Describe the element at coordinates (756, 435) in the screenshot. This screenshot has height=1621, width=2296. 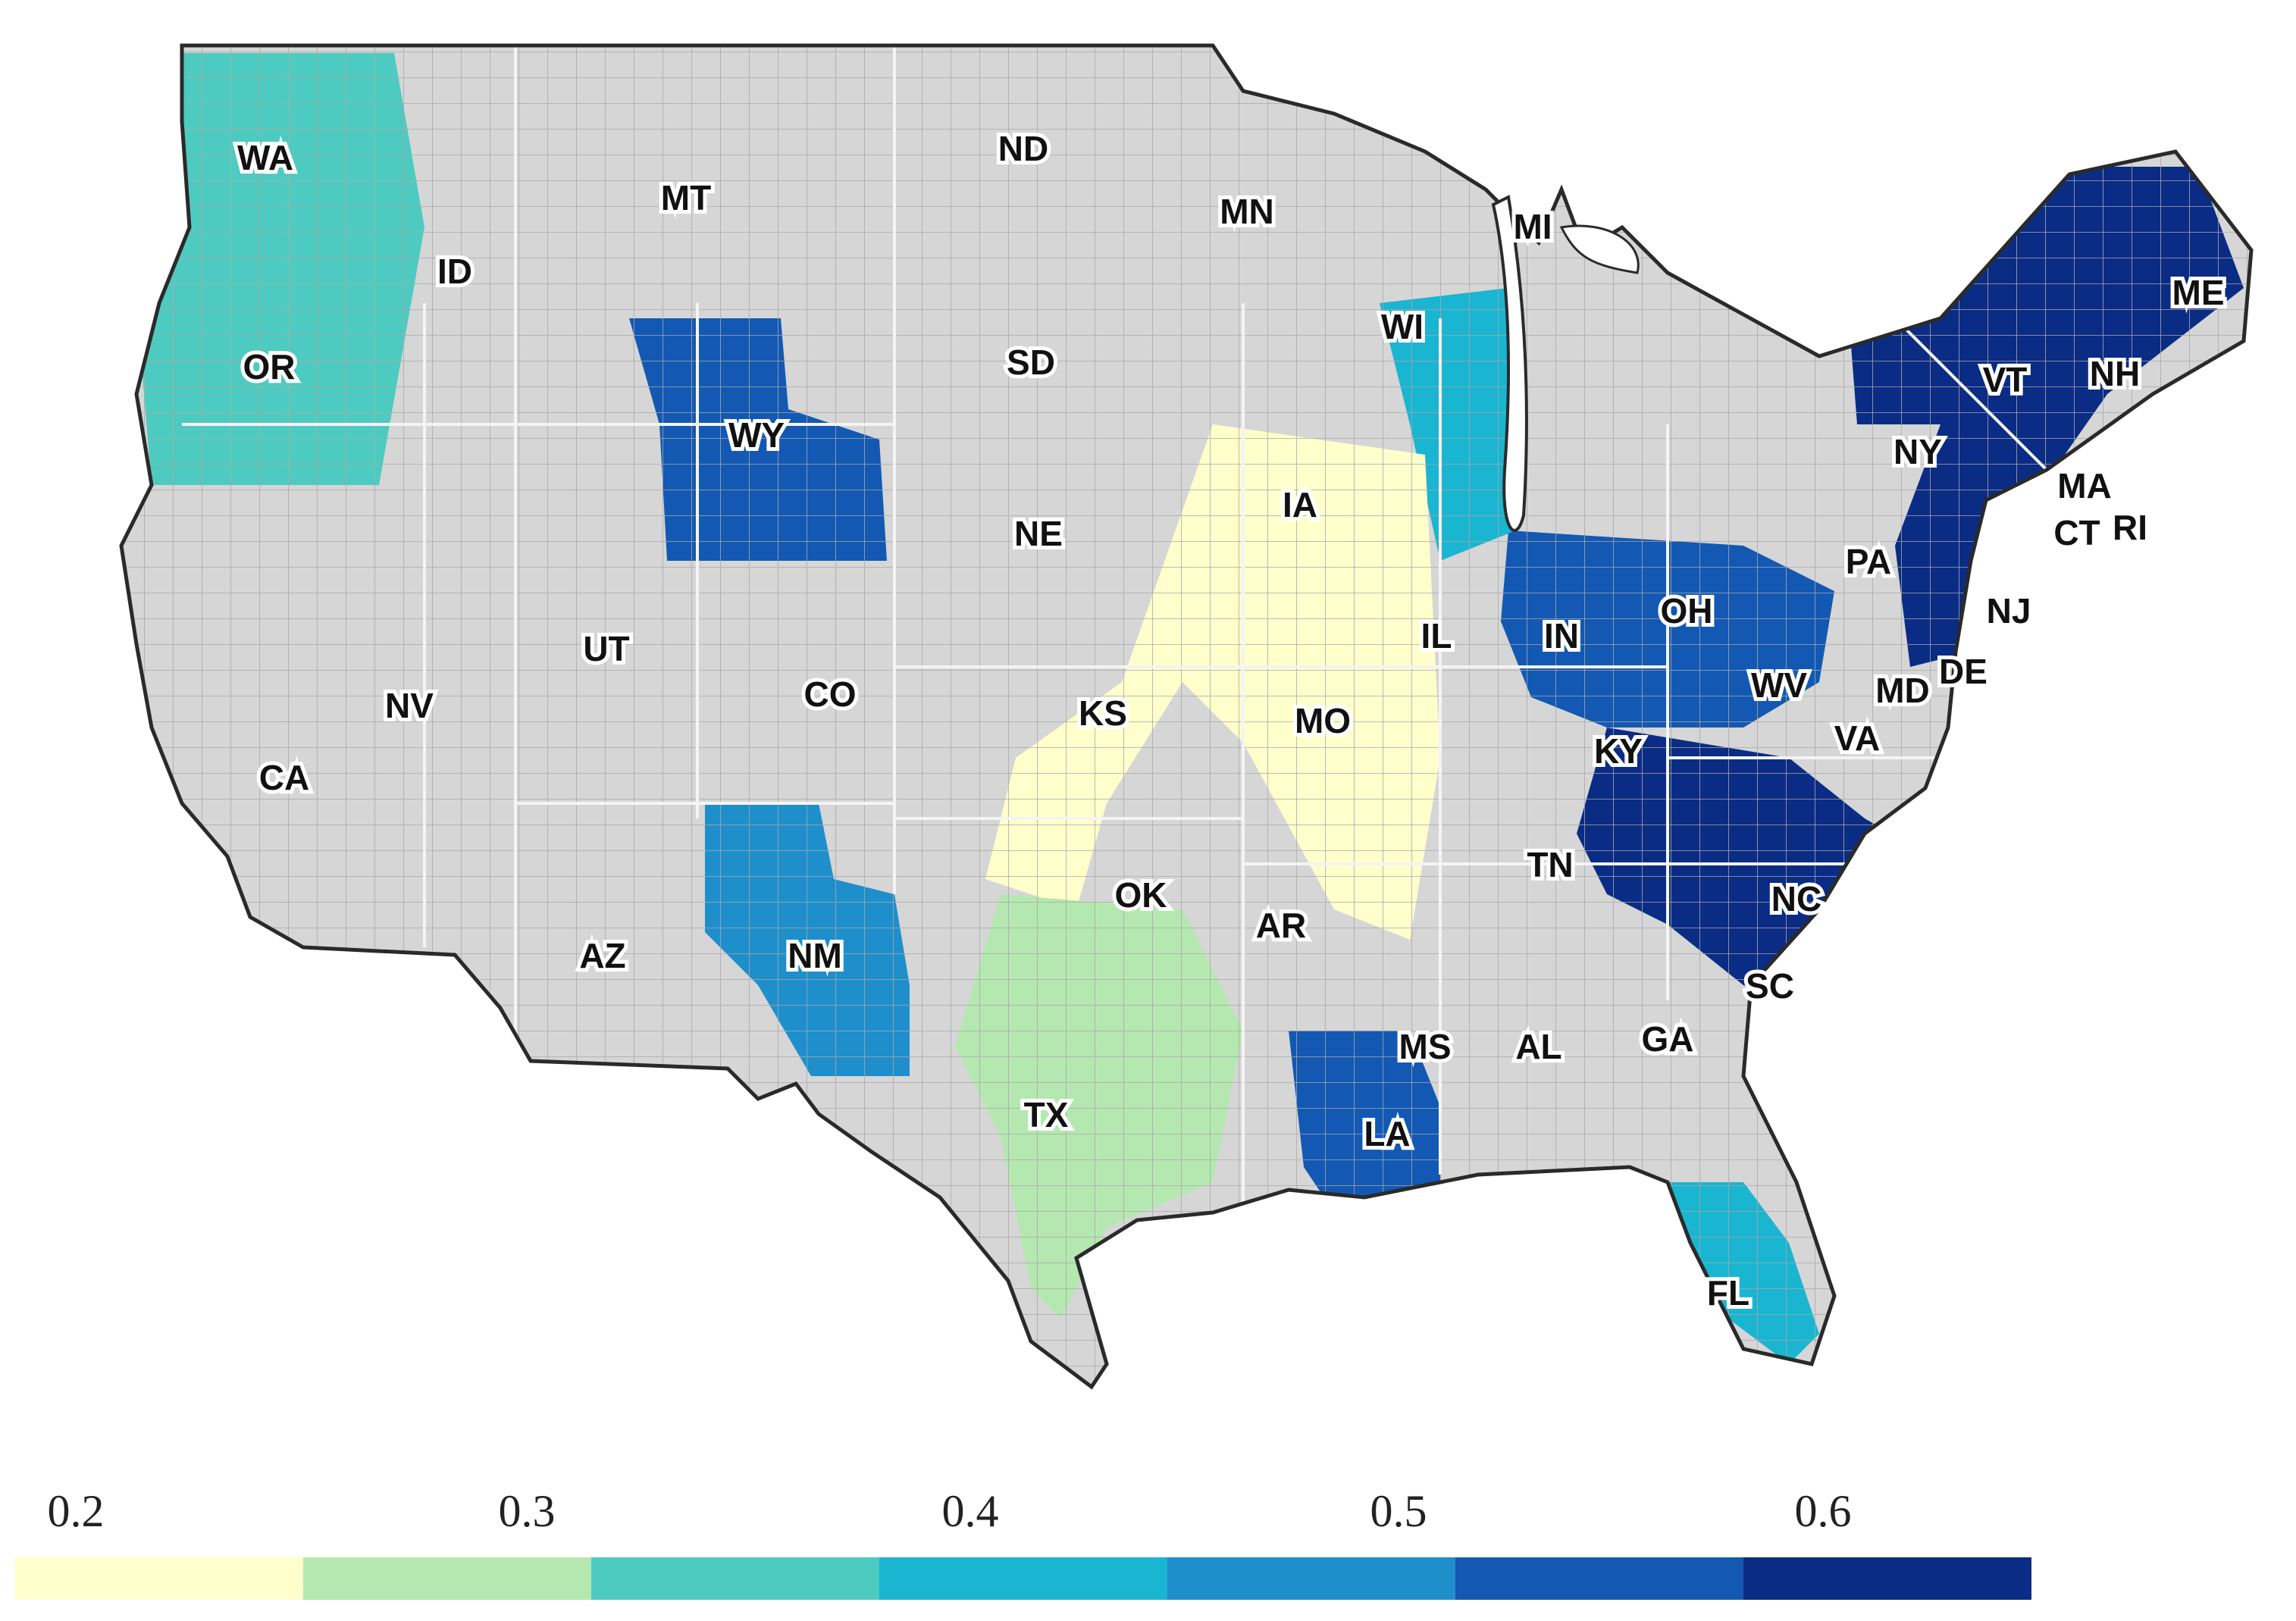
I see `state-label-wy: WY` at that location.